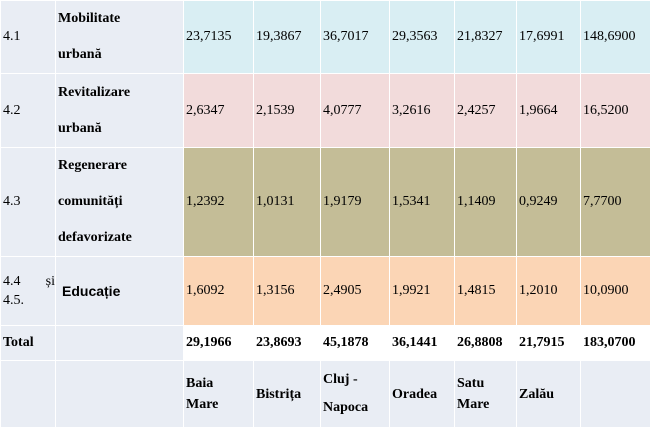  I want to click on value-text: 2,4257, so click(476, 110).